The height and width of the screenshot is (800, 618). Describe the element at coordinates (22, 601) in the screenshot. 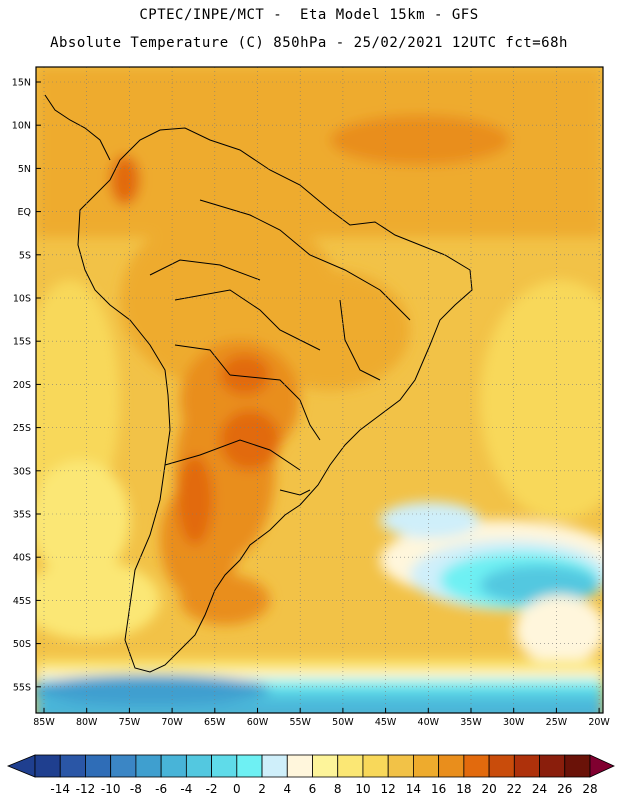

I see `lat-tick-label: 45S` at that location.